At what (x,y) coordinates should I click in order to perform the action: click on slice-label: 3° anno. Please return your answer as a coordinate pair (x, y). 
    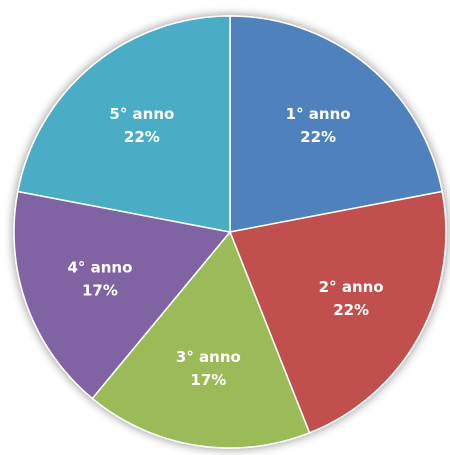
    Looking at the image, I should click on (208, 357).